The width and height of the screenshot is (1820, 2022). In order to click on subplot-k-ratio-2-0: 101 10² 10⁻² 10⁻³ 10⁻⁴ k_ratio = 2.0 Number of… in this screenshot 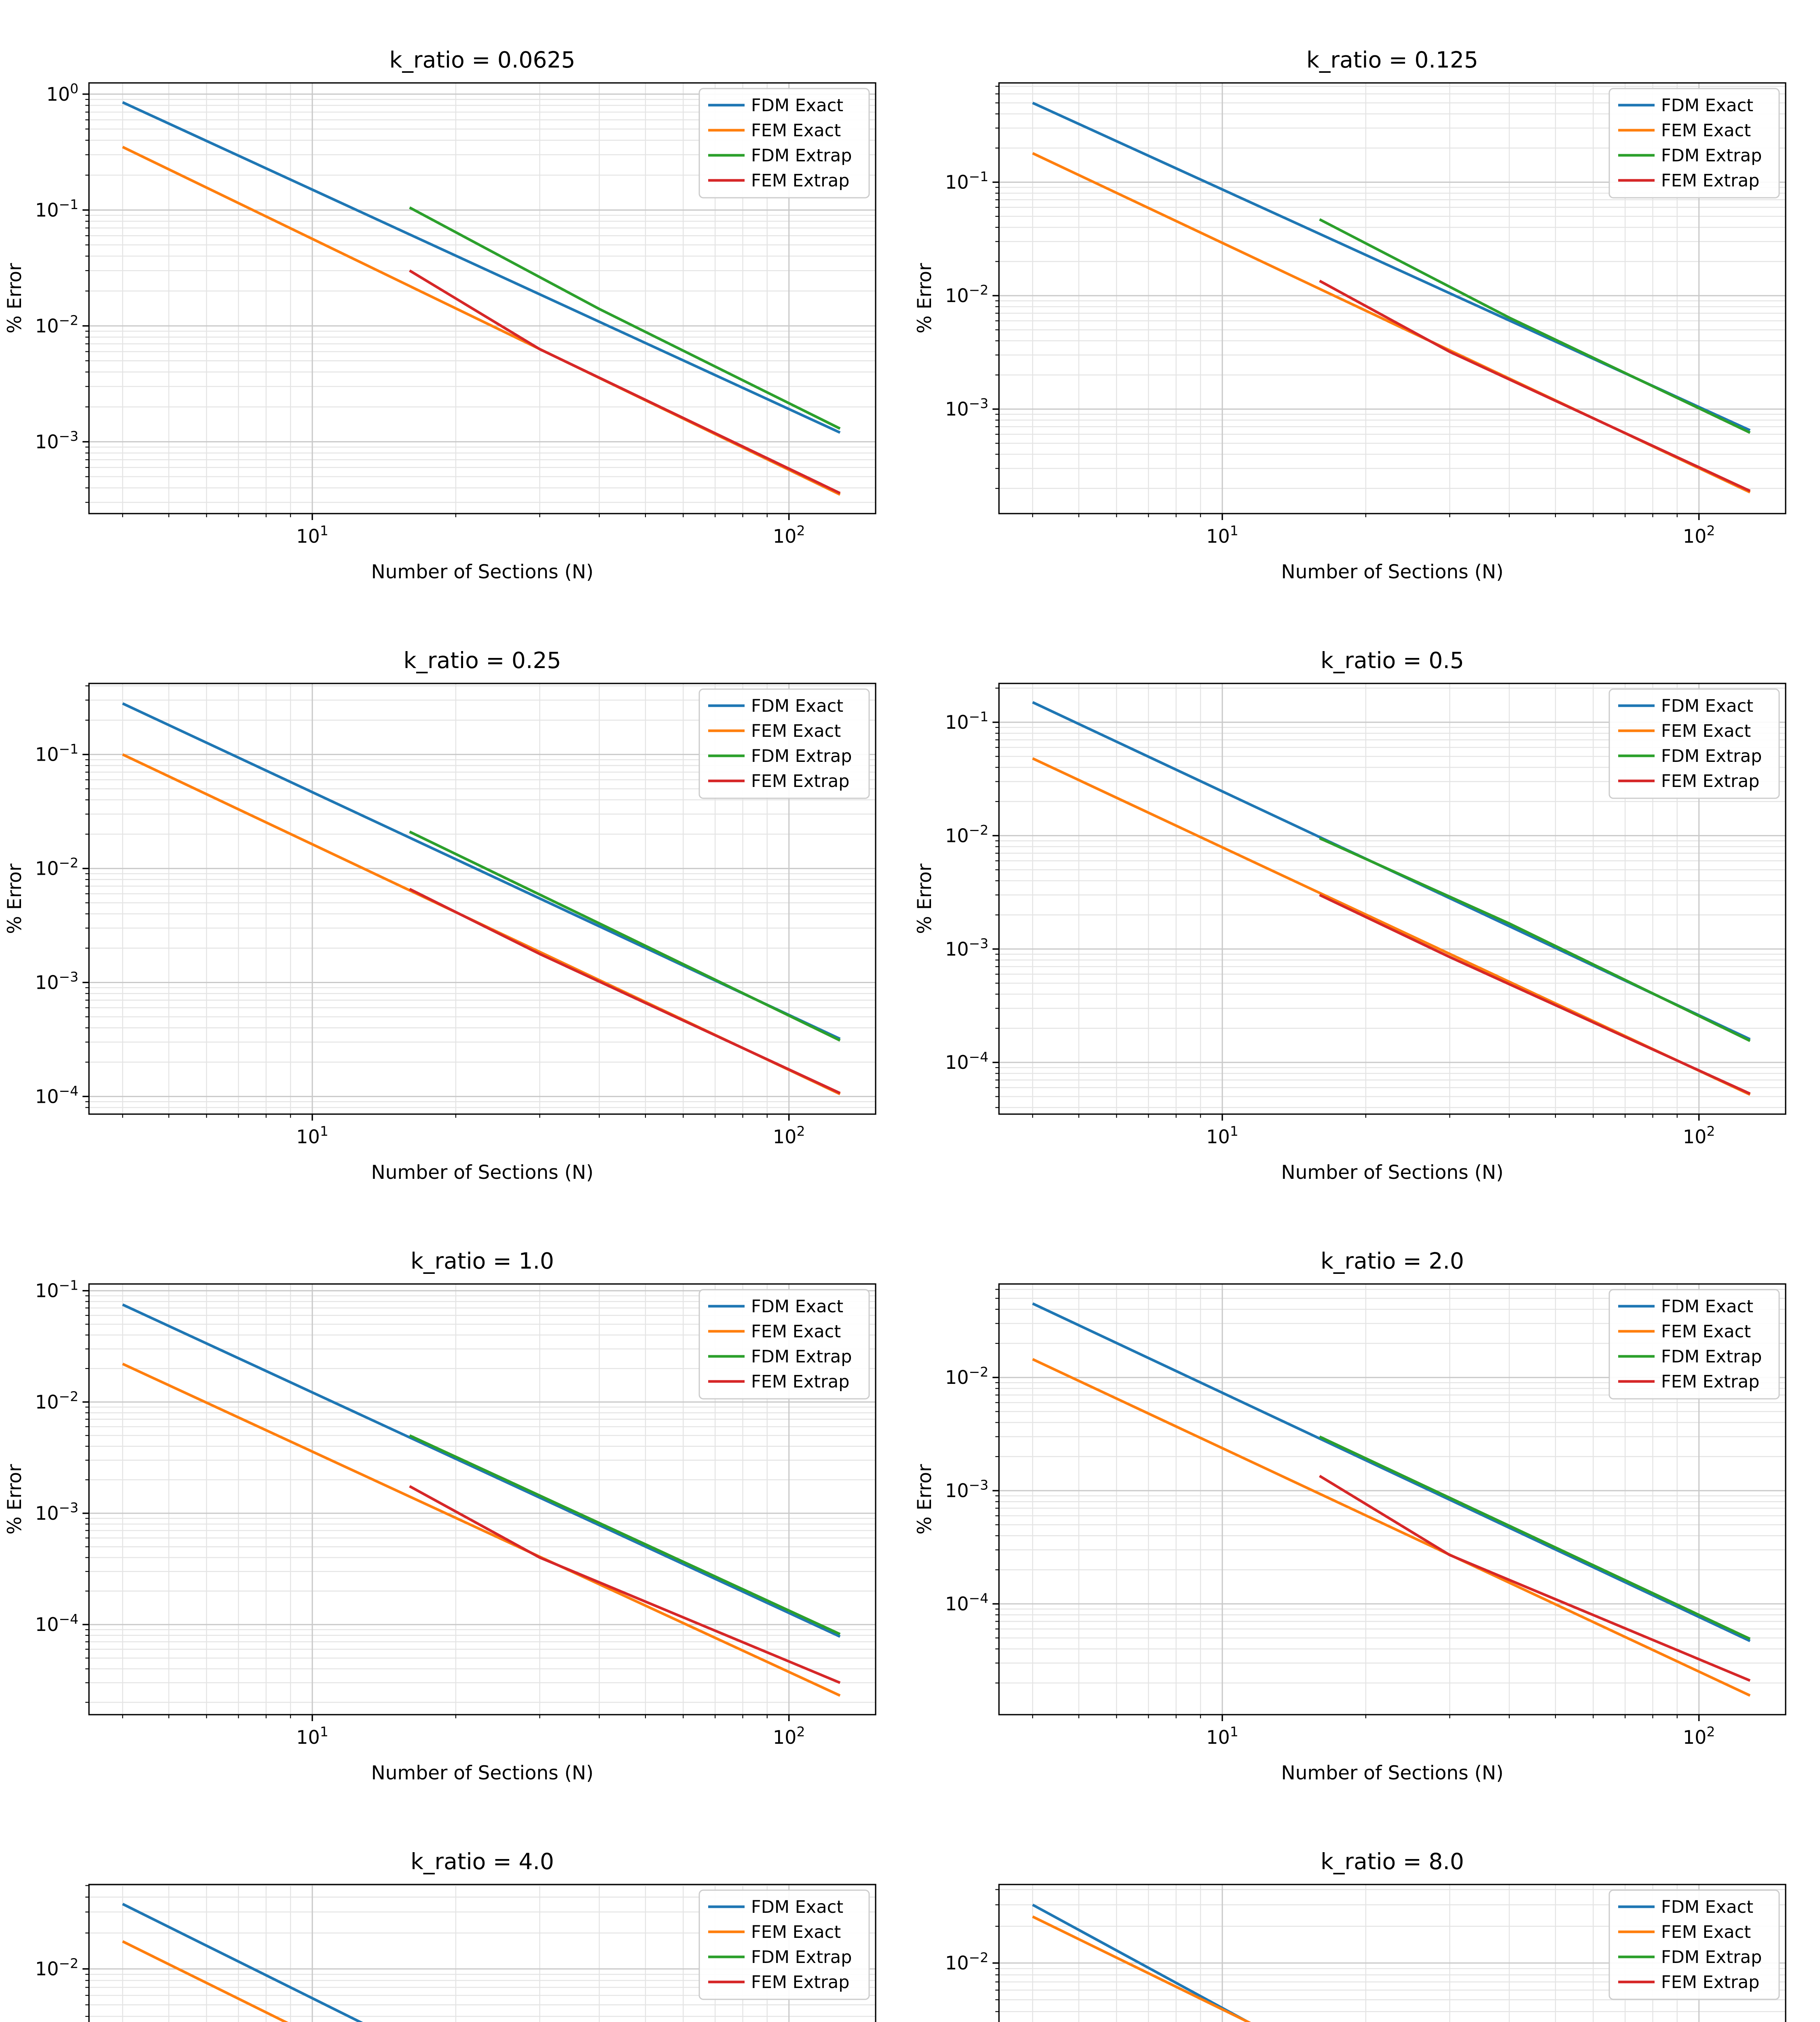, I will do `click(1365, 1522)`.